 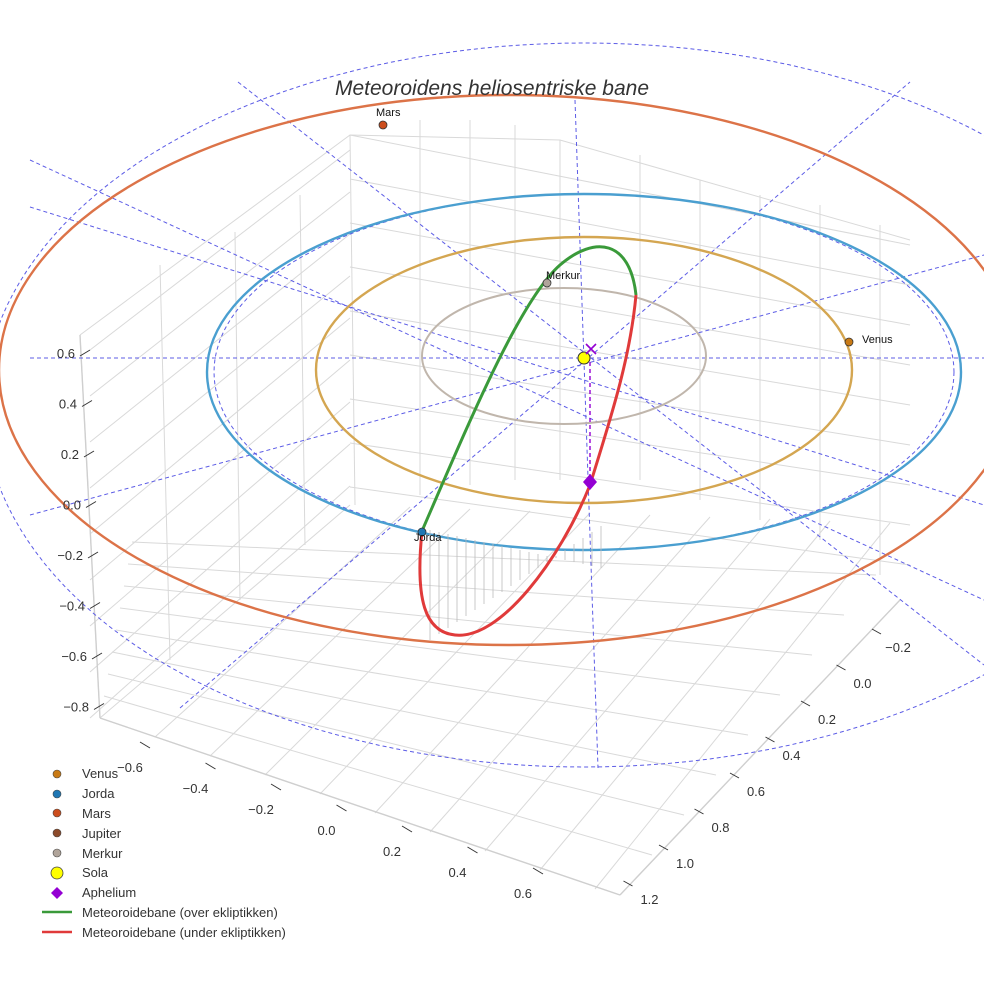 I want to click on planet-marker-venus, so click(x=849, y=342).